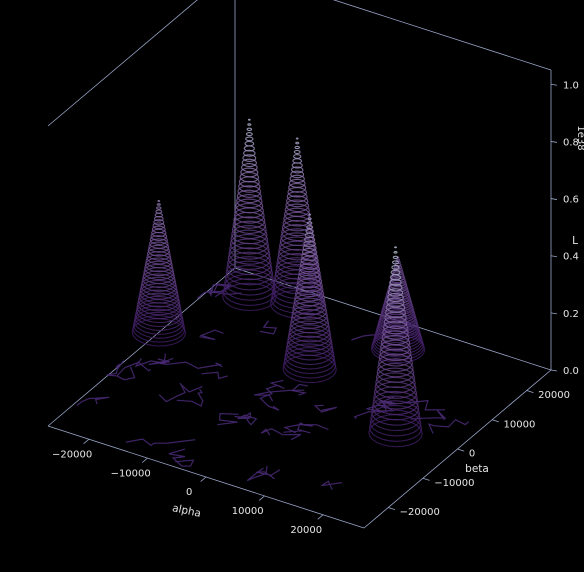 The height and width of the screenshot is (572, 584). I want to click on z-axis-label: L, so click(575, 241).